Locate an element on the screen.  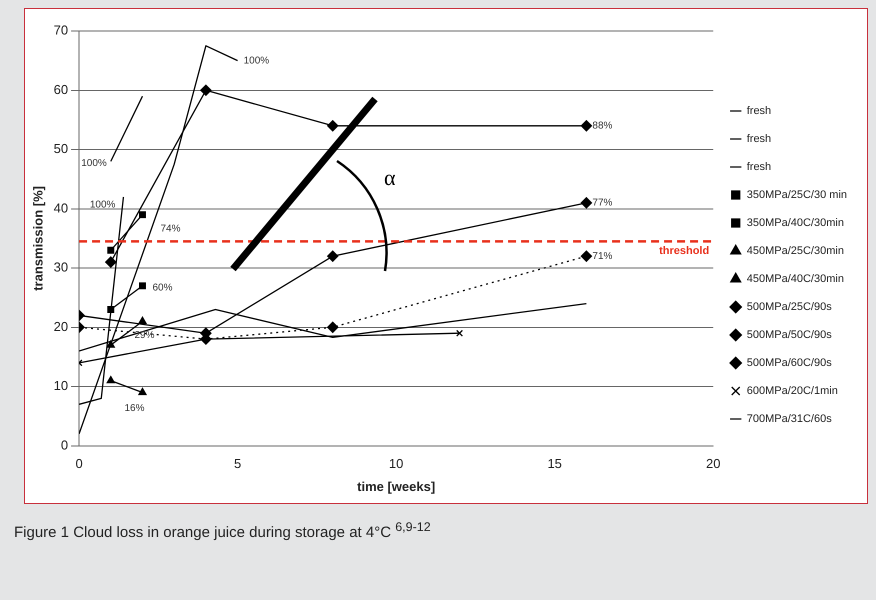
y-tick-label: 40 is located at coordinates (61, 208).